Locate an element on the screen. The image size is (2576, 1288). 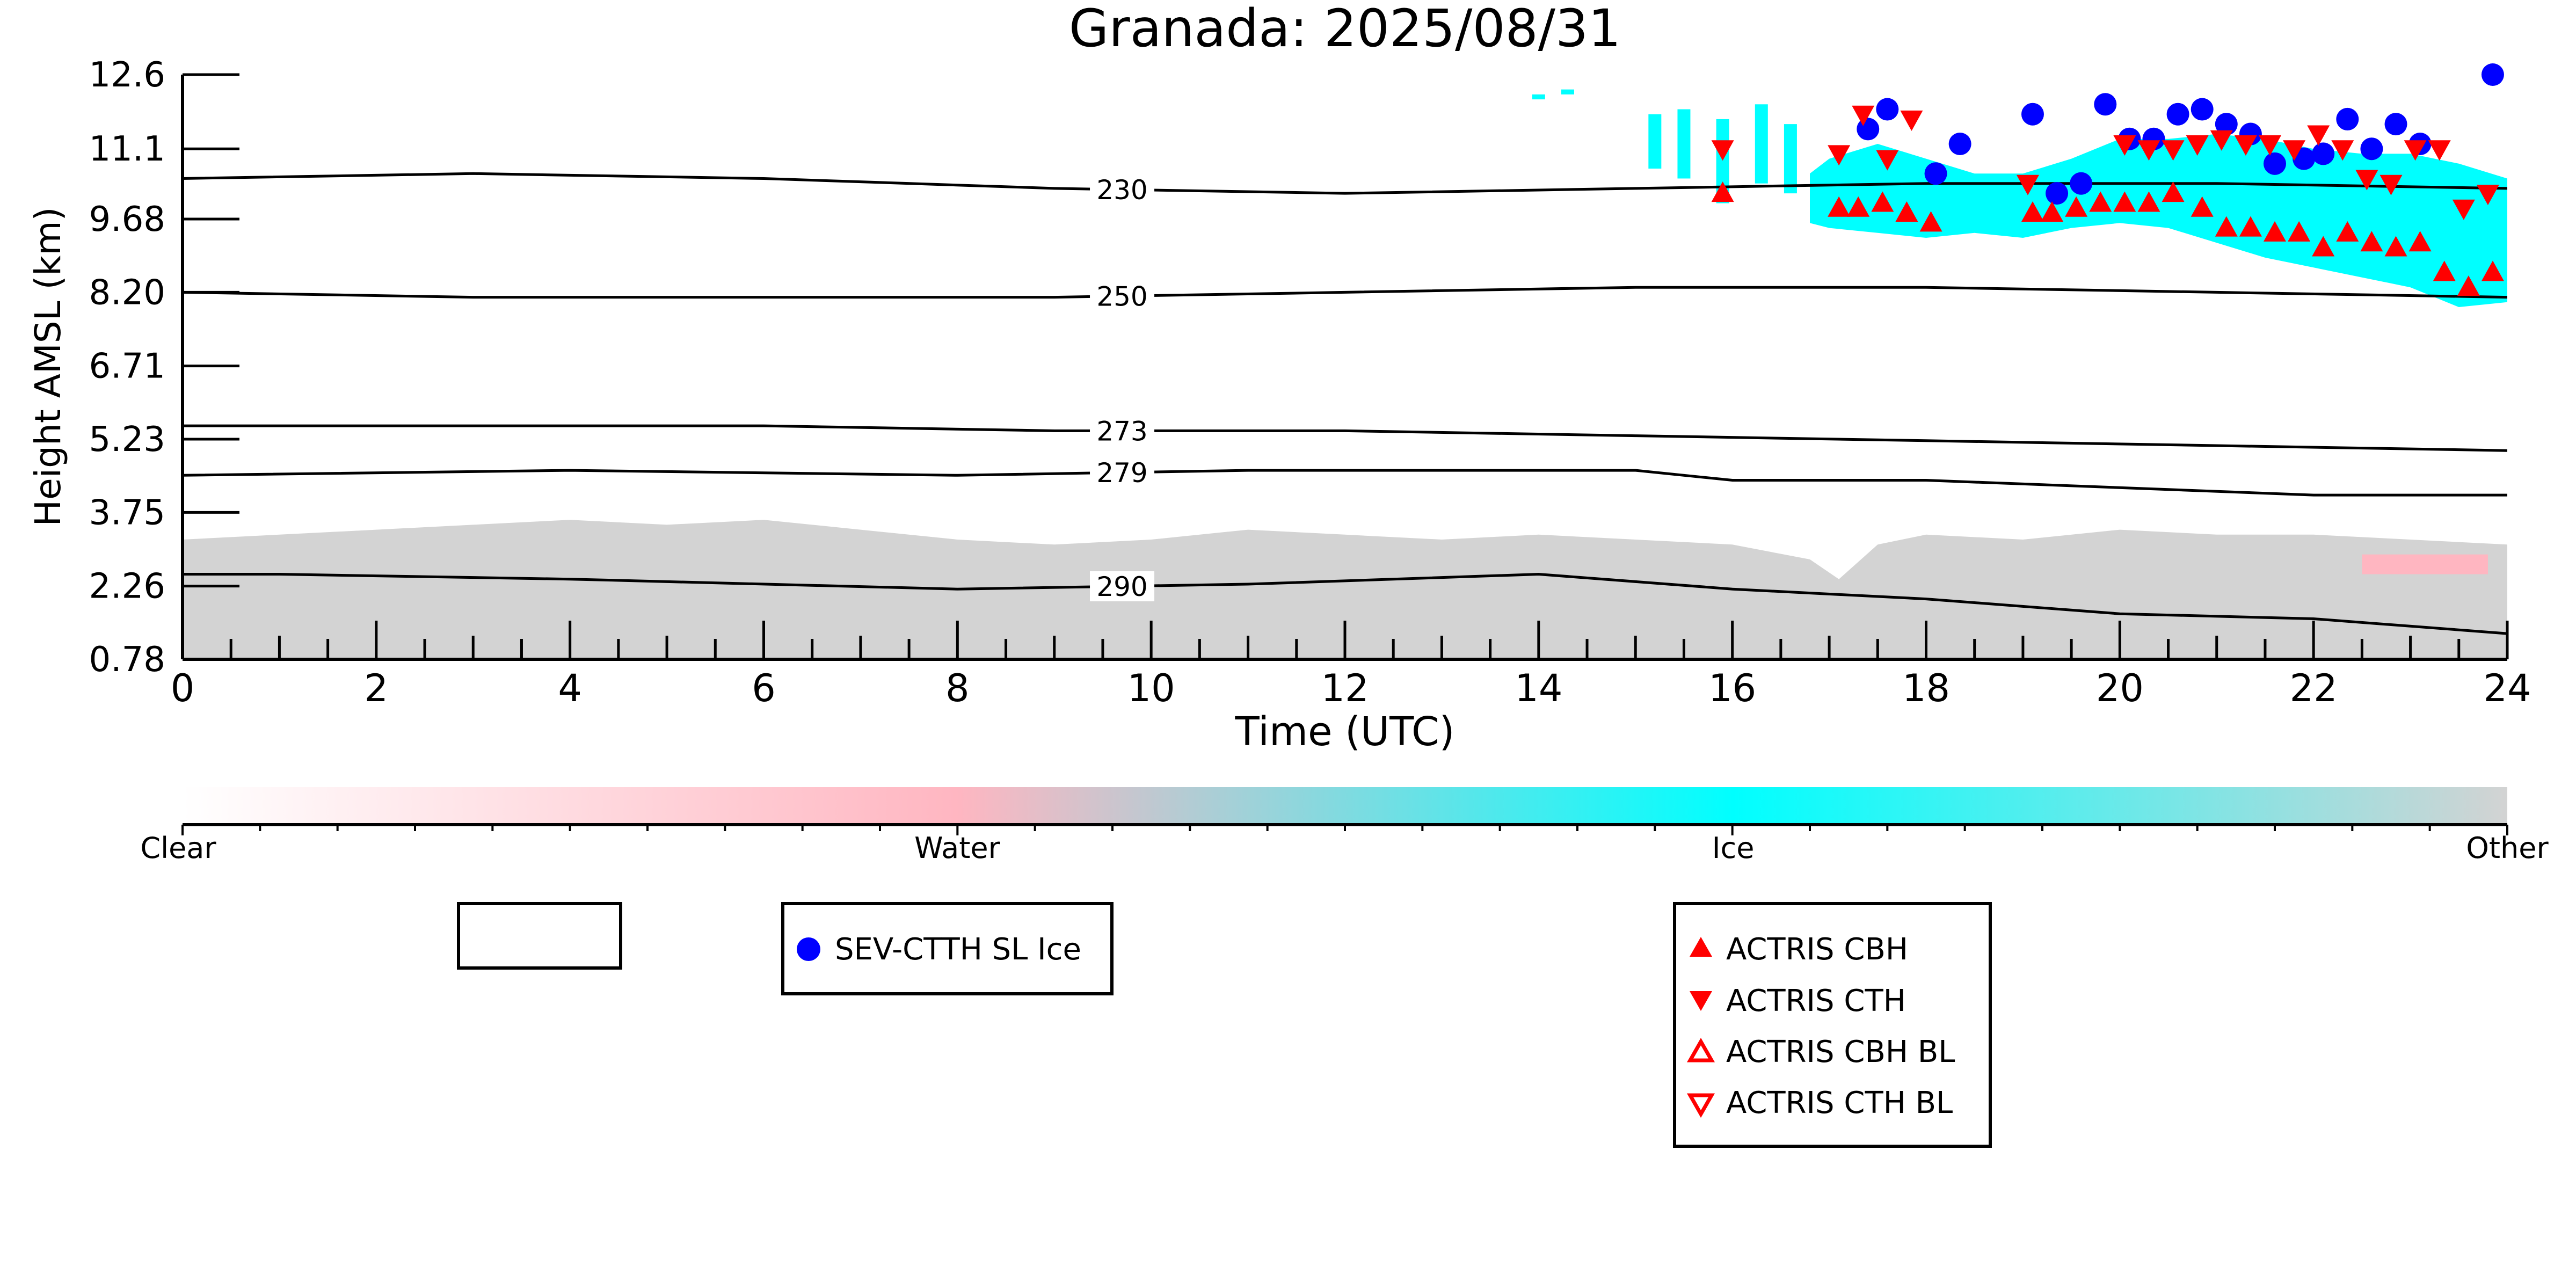
x-tick-label: 4 is located at coordinates (570, 688).